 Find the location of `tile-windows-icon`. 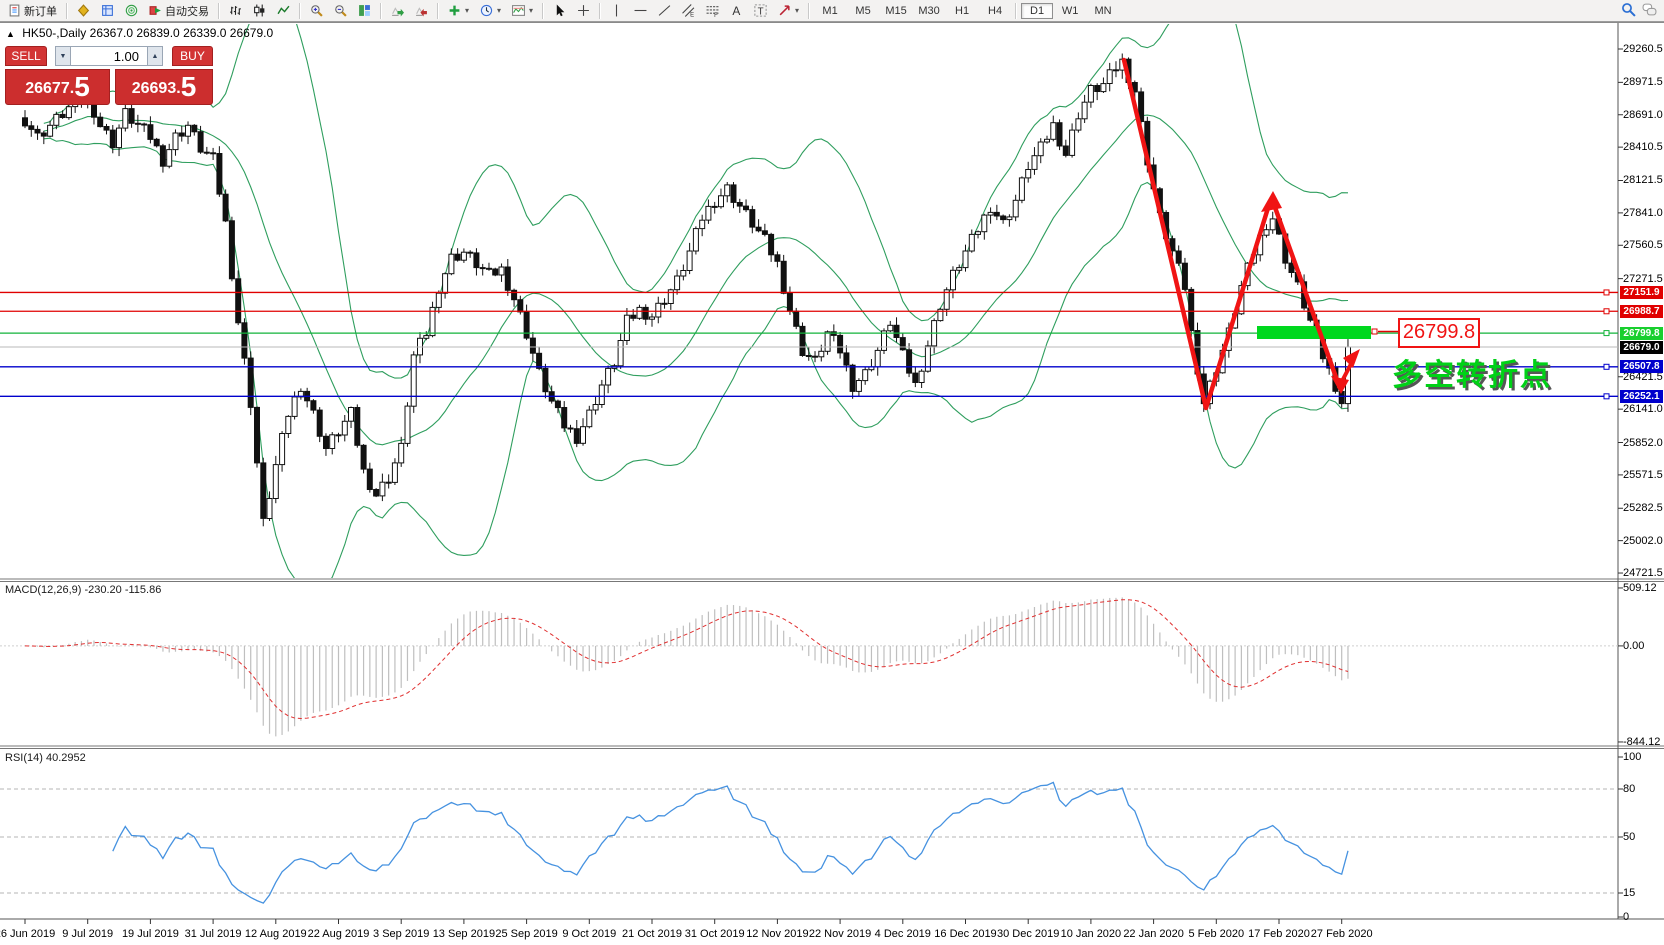

tile-windows-icon is located at coordinates (364, 10).